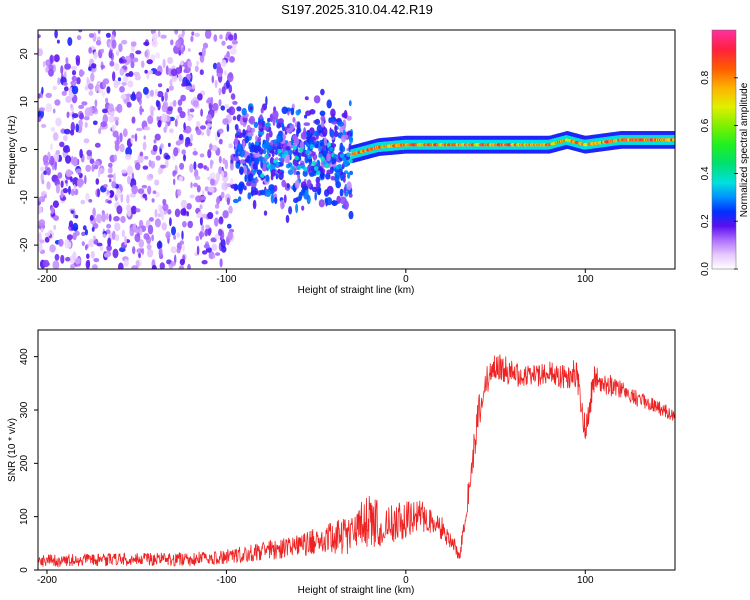  I want to click on colorbar-frame, so click(724, 149).